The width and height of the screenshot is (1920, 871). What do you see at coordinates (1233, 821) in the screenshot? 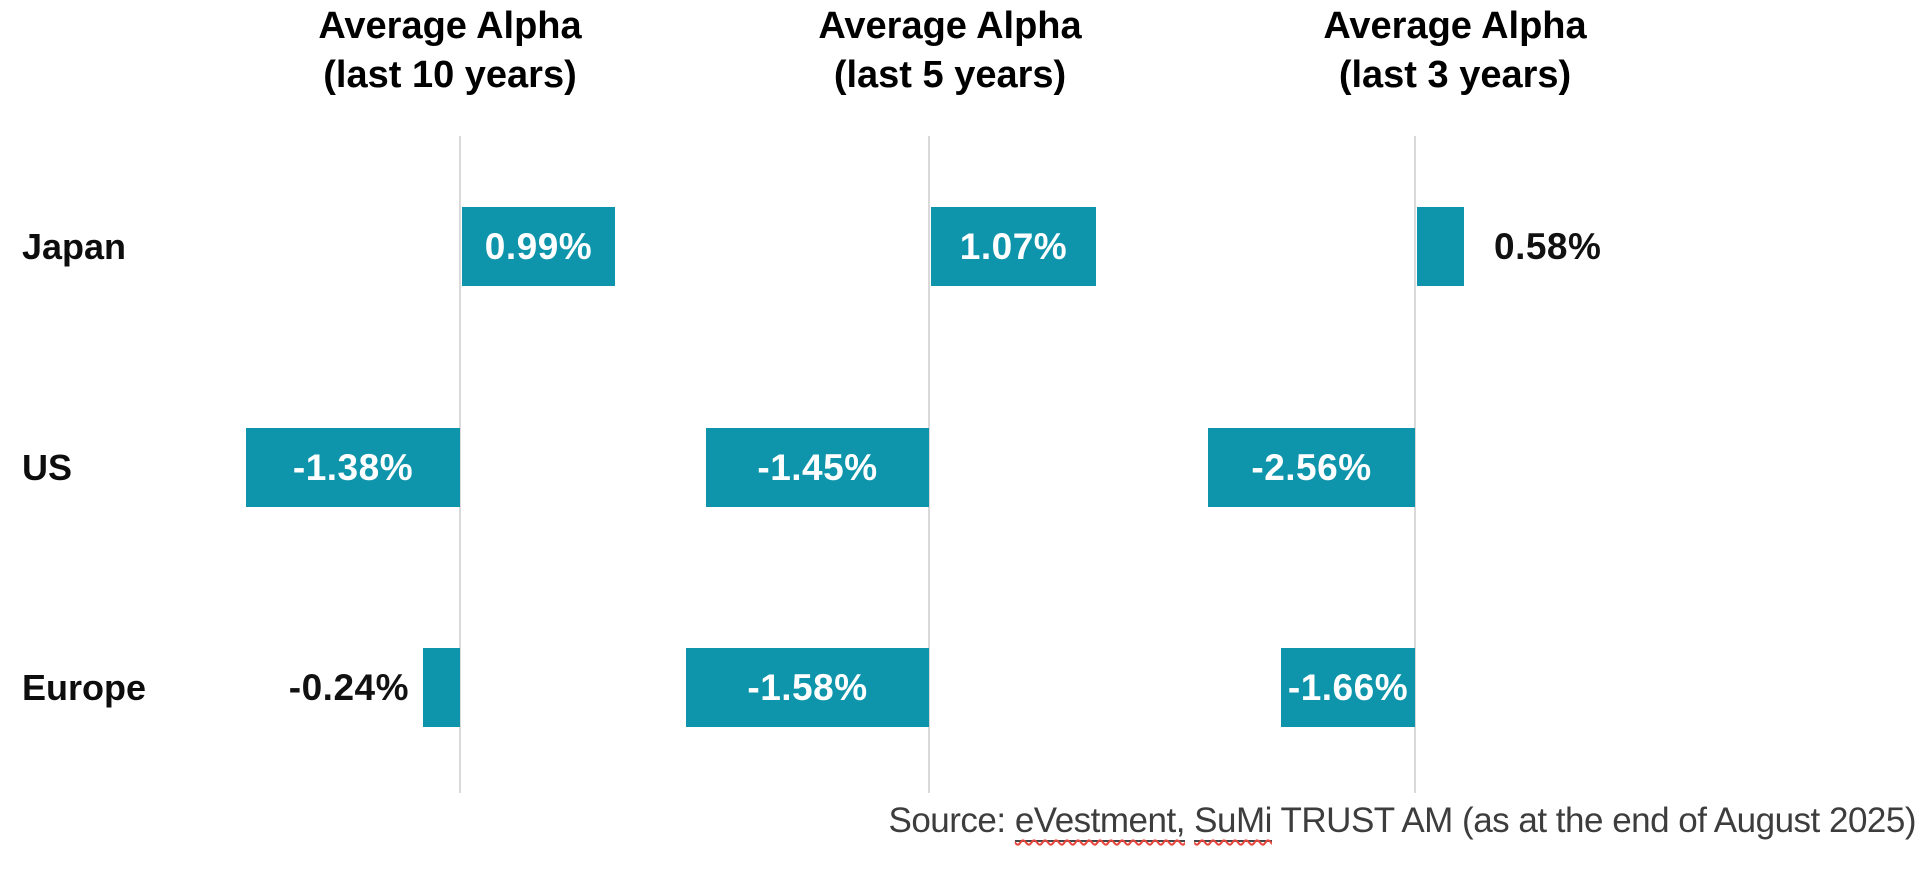
I see `source-sumi-text: SuMi` at bounding box center [1233, 821].